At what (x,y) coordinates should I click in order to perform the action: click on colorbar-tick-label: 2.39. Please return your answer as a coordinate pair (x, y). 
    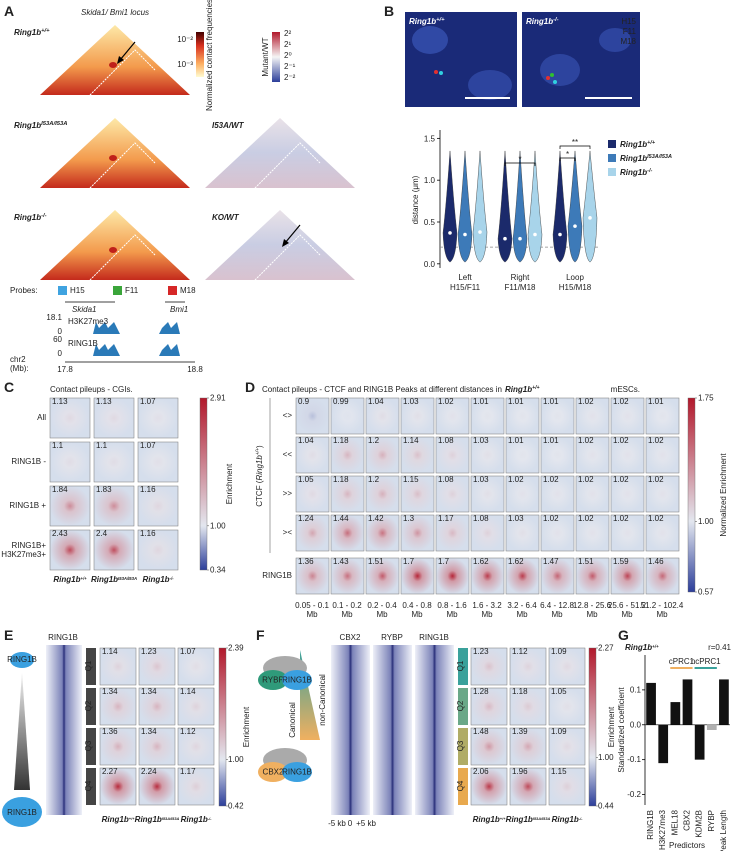
    Looking at the image, I should click on (236, 648).